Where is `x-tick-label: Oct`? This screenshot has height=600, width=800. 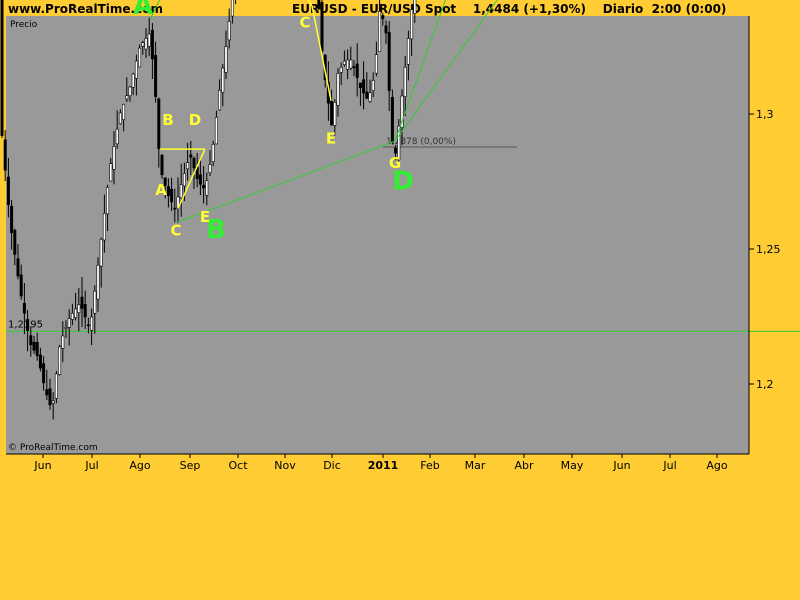 x-tick-label: Oct is located at coordinates (238, 465).